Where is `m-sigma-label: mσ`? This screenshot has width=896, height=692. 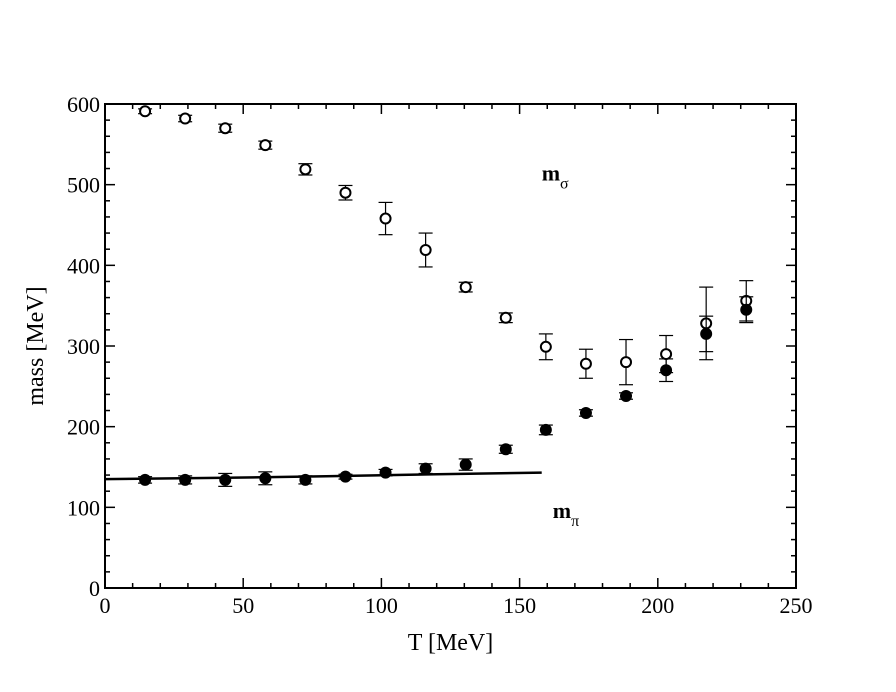 m-sigma-label: mσ is located at coordinates (555, 177).